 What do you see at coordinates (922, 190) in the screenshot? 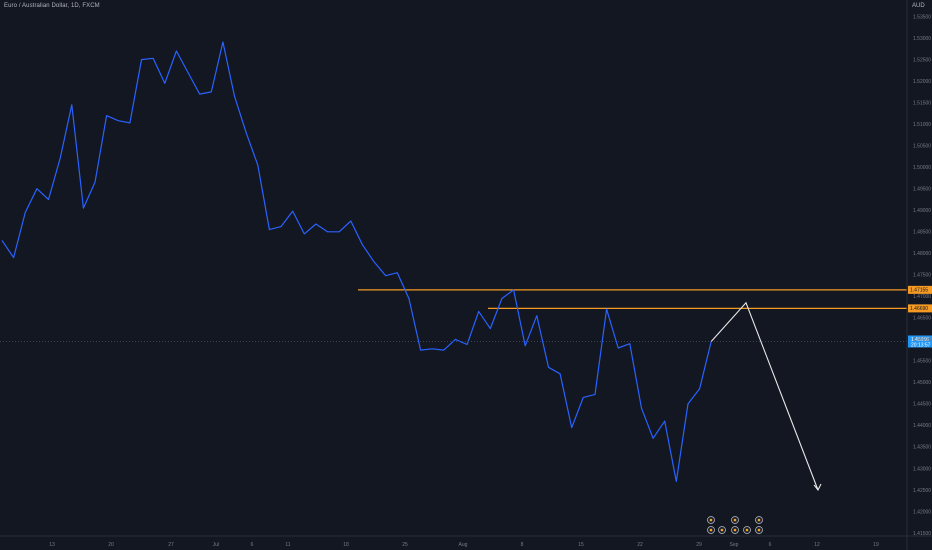
I see `y-tick-label: 1.49500` at bounding box center [922, 190].